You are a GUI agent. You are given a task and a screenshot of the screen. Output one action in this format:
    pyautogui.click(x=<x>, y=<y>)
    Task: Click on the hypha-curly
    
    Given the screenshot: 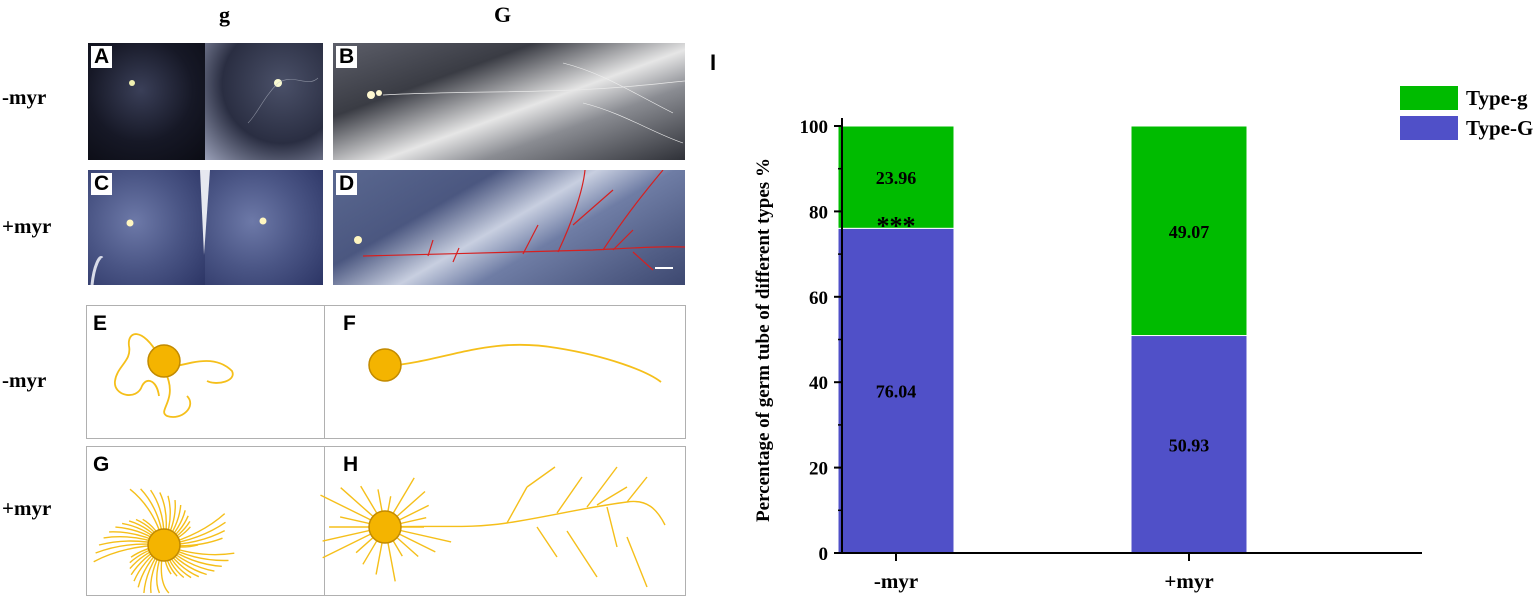 What is the action you would take?
    pyautogui.click(x=174, y=375)
    